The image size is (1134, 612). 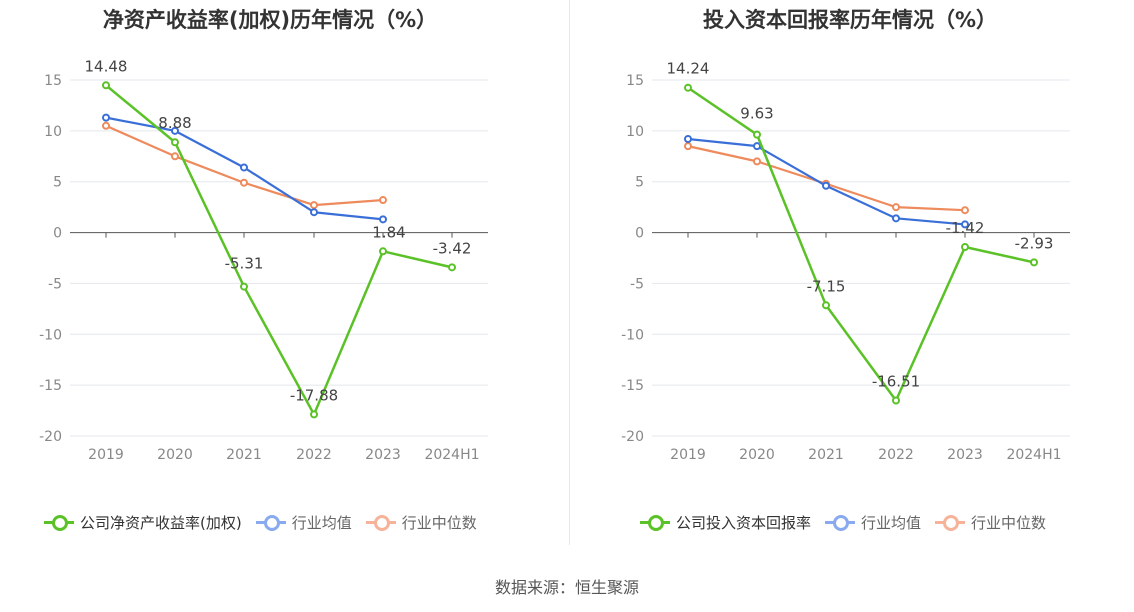 I want to click on legend-item-company-roe: 公司净资产收益率(加权), so click(x=143, y=522).